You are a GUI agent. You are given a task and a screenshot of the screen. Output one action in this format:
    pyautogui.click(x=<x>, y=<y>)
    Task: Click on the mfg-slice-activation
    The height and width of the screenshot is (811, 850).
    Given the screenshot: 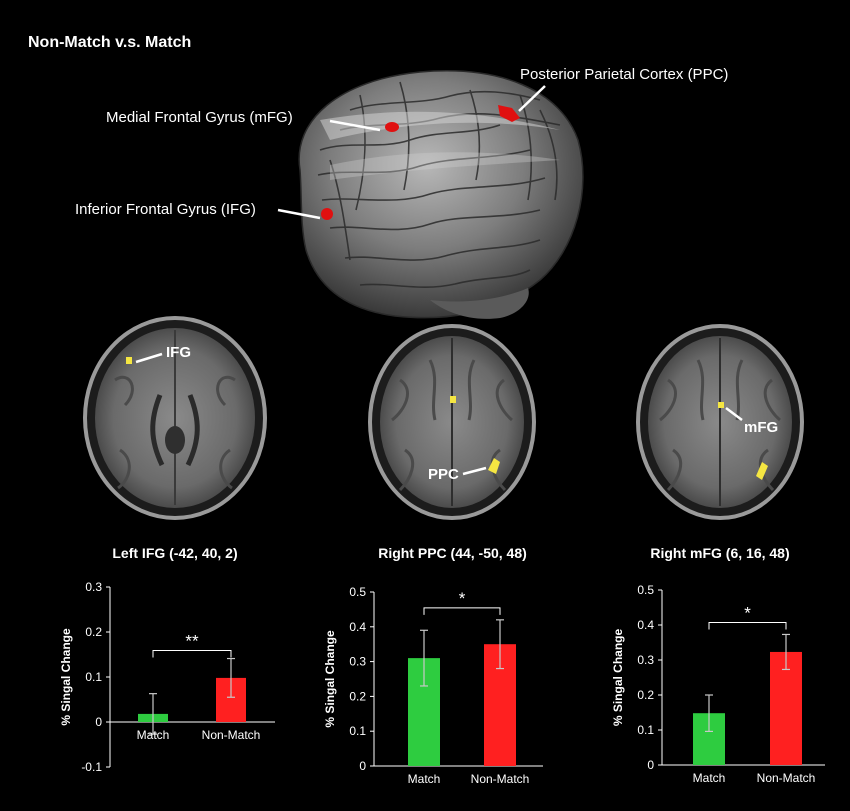 What is the action you would take?
    pyautogui.click(x=721, y=405)
    